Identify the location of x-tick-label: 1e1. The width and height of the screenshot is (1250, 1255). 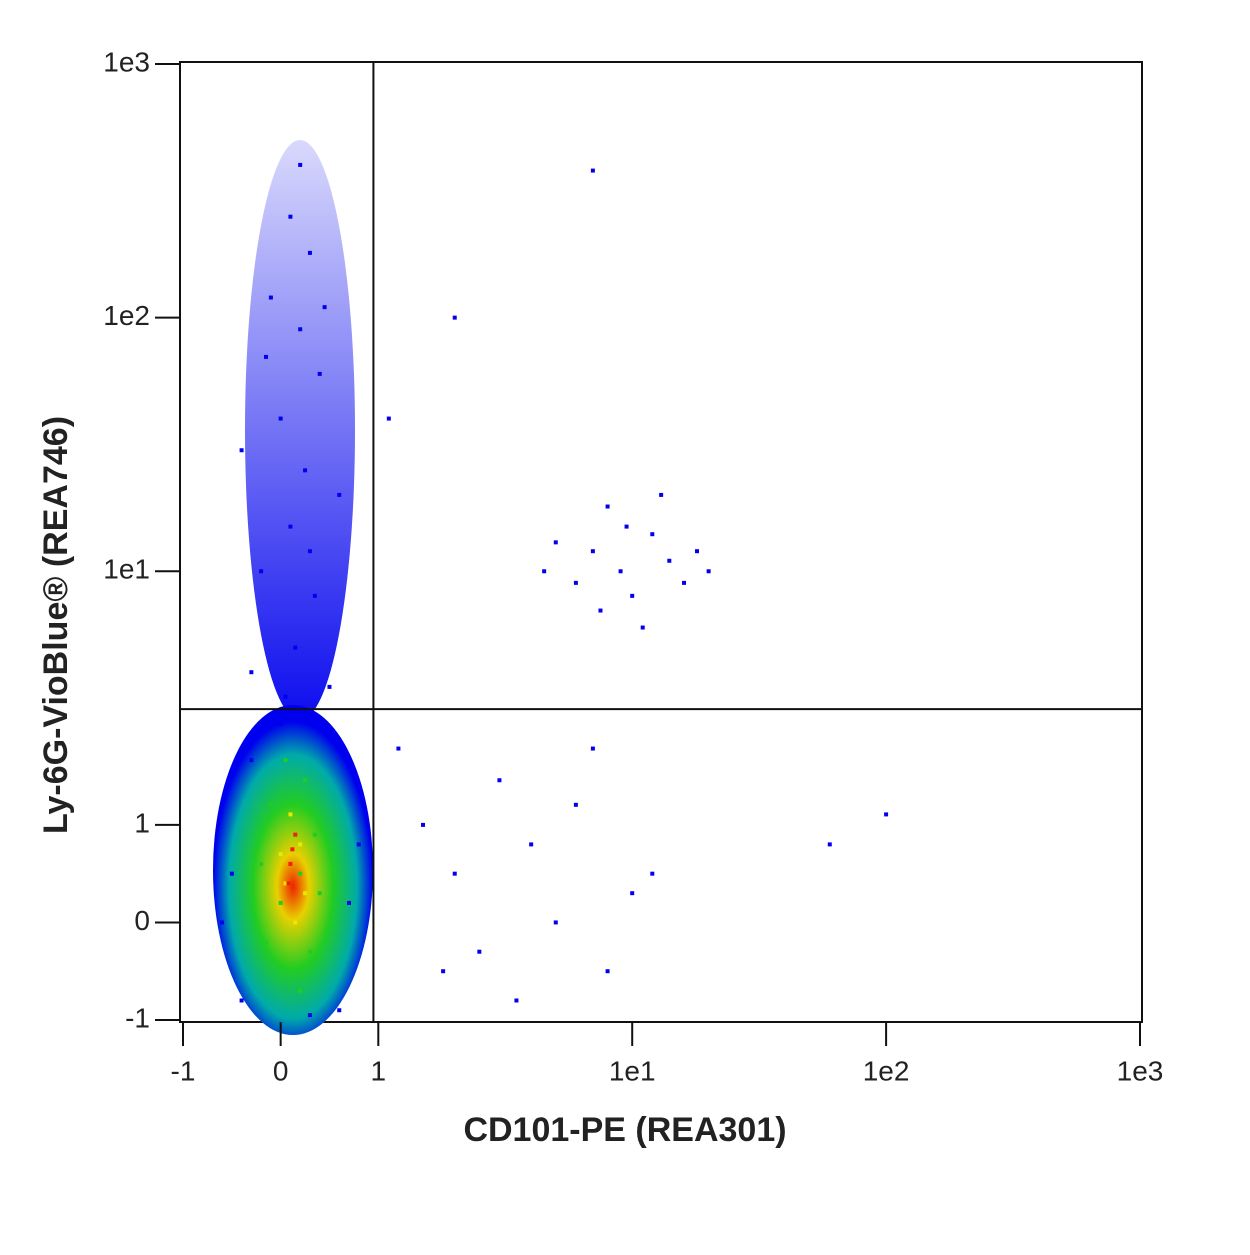
(632, 1070).